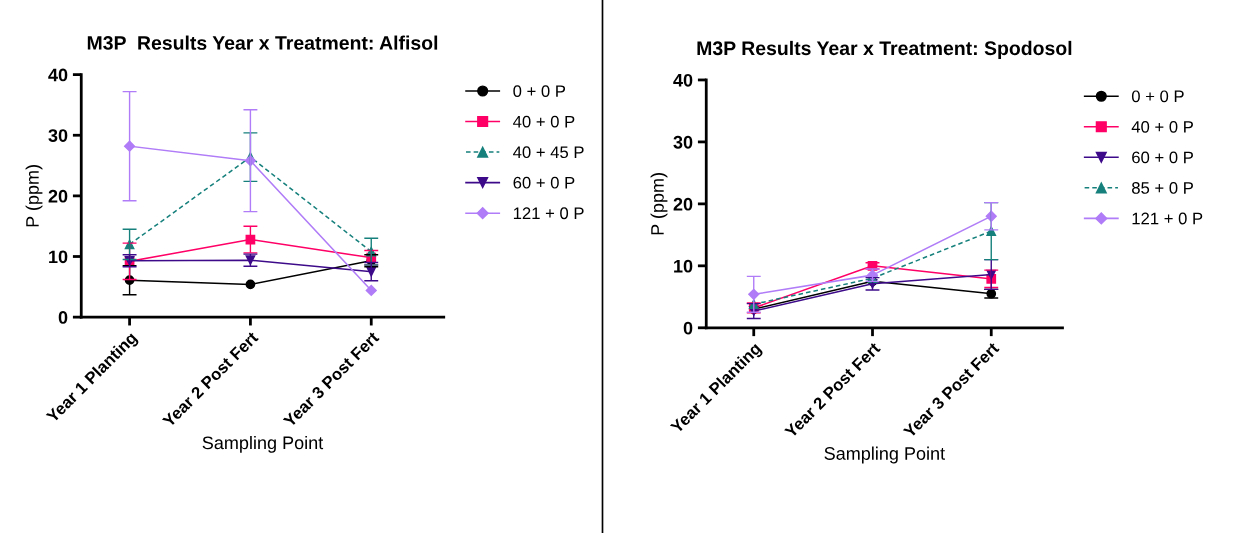 The width and height of the screenshot is (1250, 533). Describe the element at coordinates (548, 152) in the screenshot. I see `legend-label: 40 + 45 P` at that location.